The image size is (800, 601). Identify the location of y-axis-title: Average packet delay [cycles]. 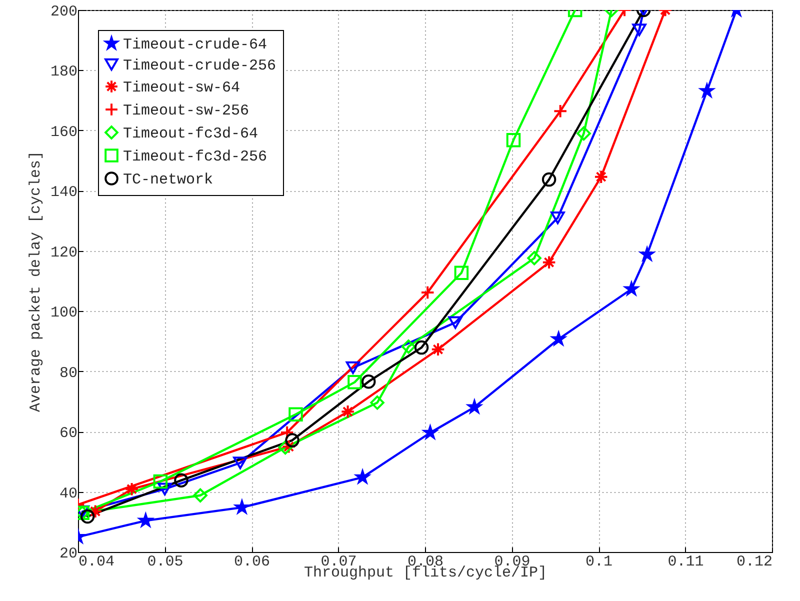
(35, 281).